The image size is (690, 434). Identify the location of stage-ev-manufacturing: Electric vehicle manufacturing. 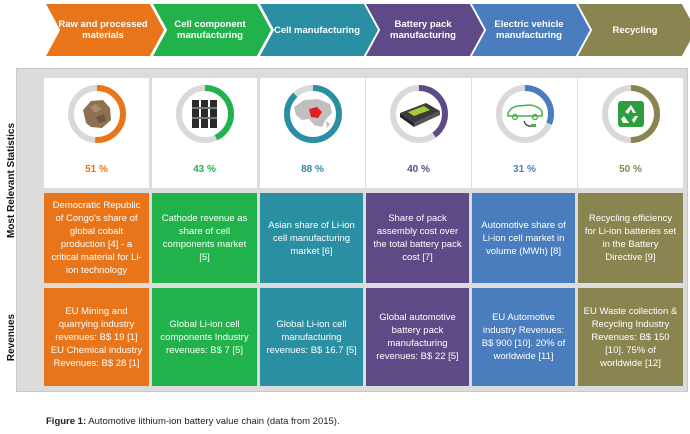
(531, 30).